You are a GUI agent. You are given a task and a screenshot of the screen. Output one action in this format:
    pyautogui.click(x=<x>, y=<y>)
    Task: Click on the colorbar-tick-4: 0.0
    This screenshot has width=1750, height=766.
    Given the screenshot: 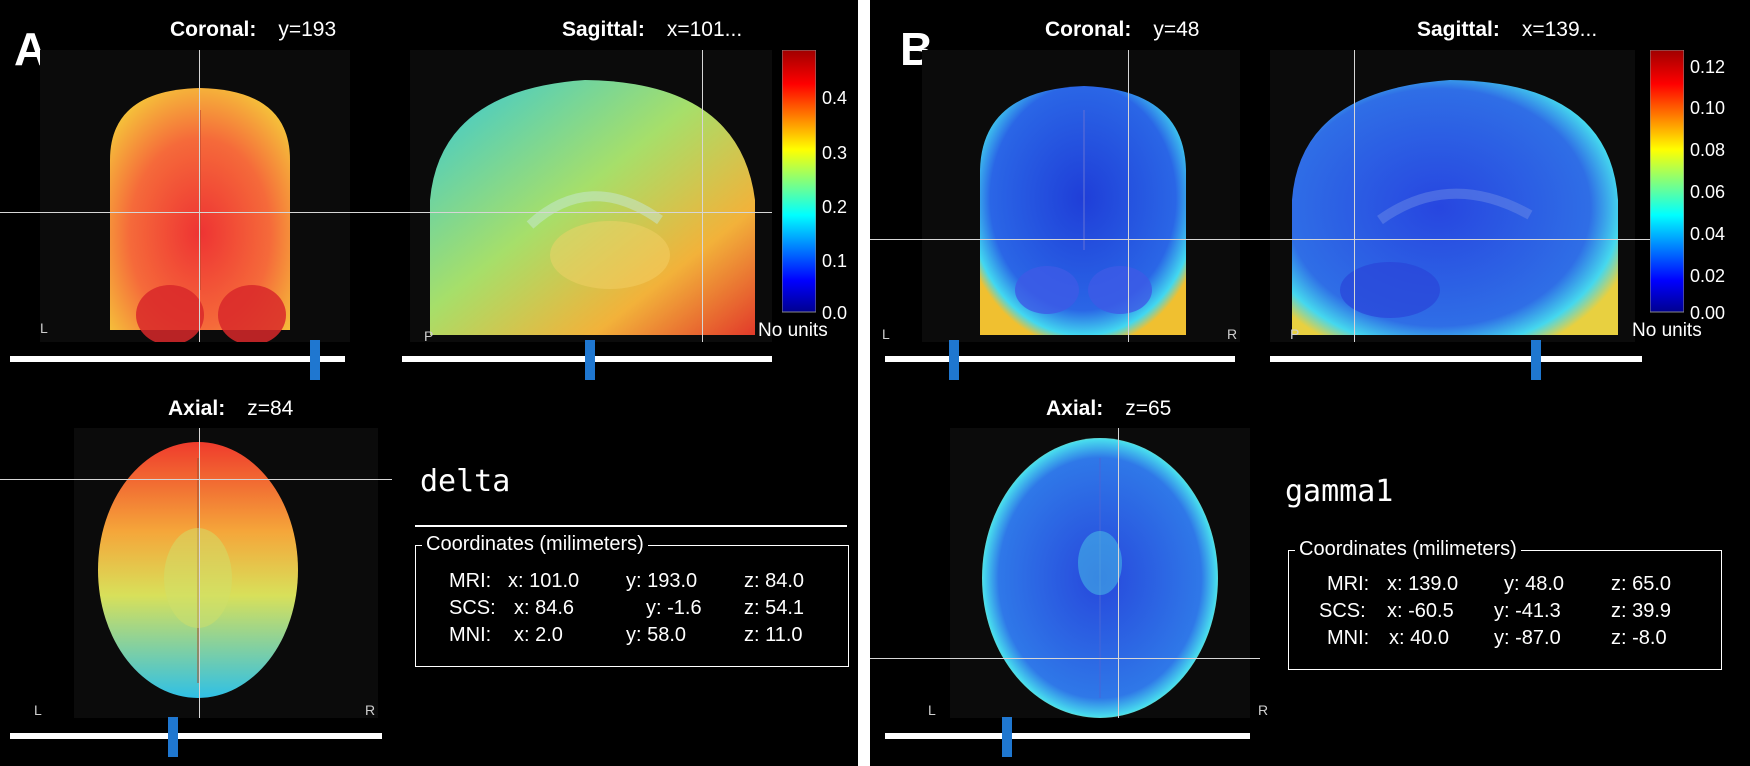 What is the action you would take?
    pyautogui.click(x=835, y=313)
    